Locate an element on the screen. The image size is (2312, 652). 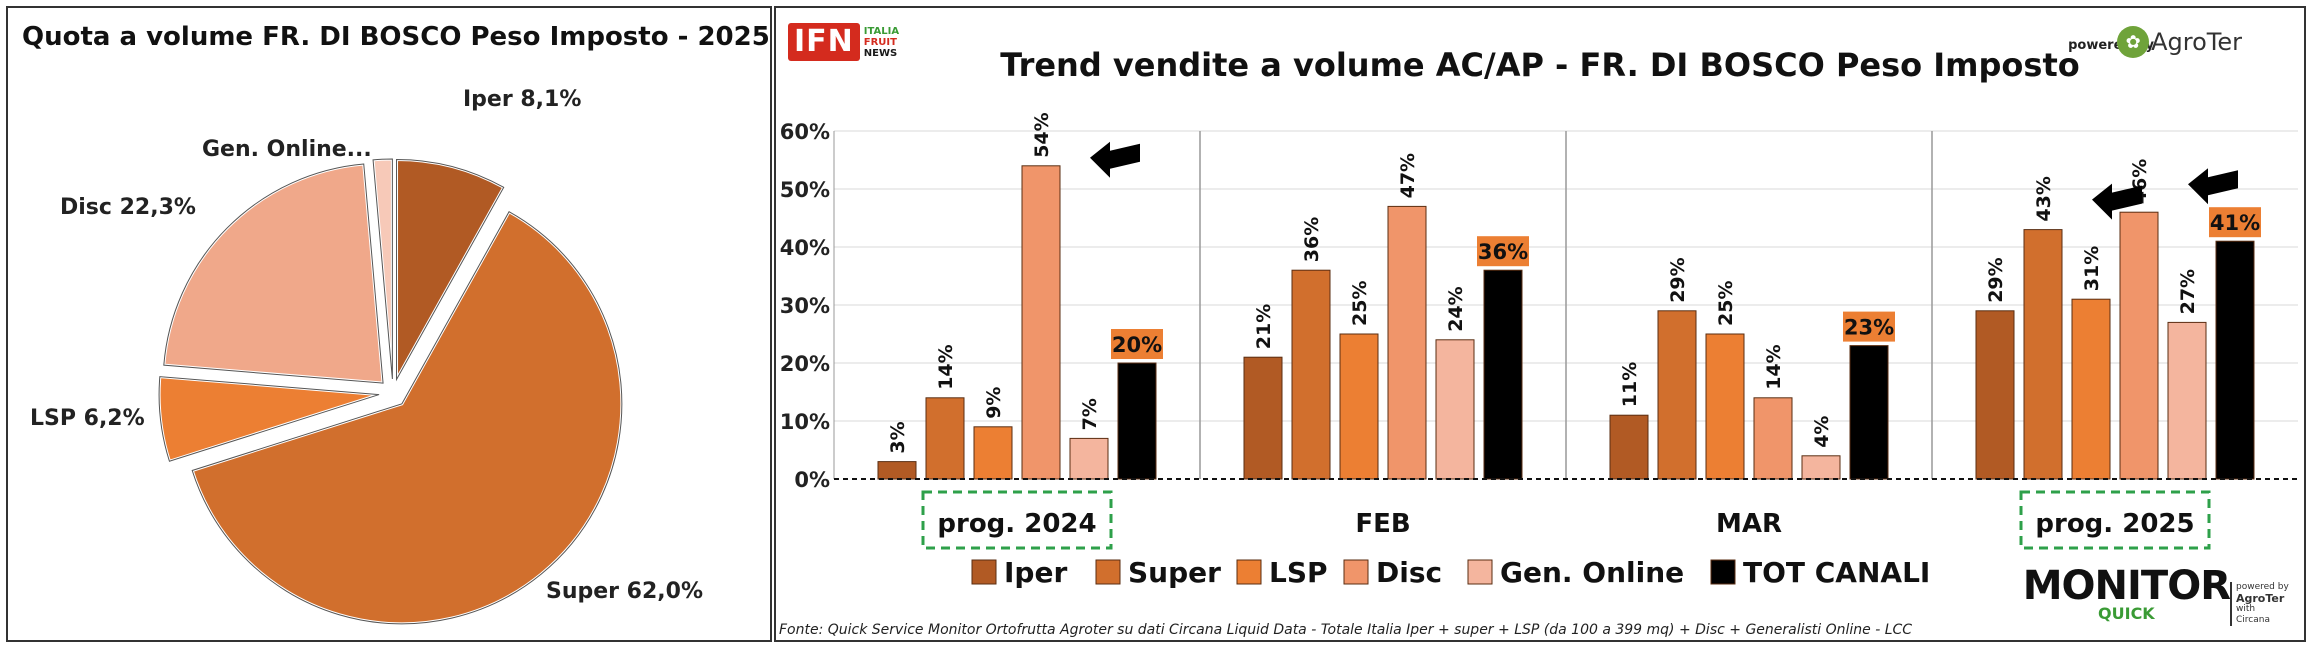
data-label: 43% is located at coordinates (2044, 198).